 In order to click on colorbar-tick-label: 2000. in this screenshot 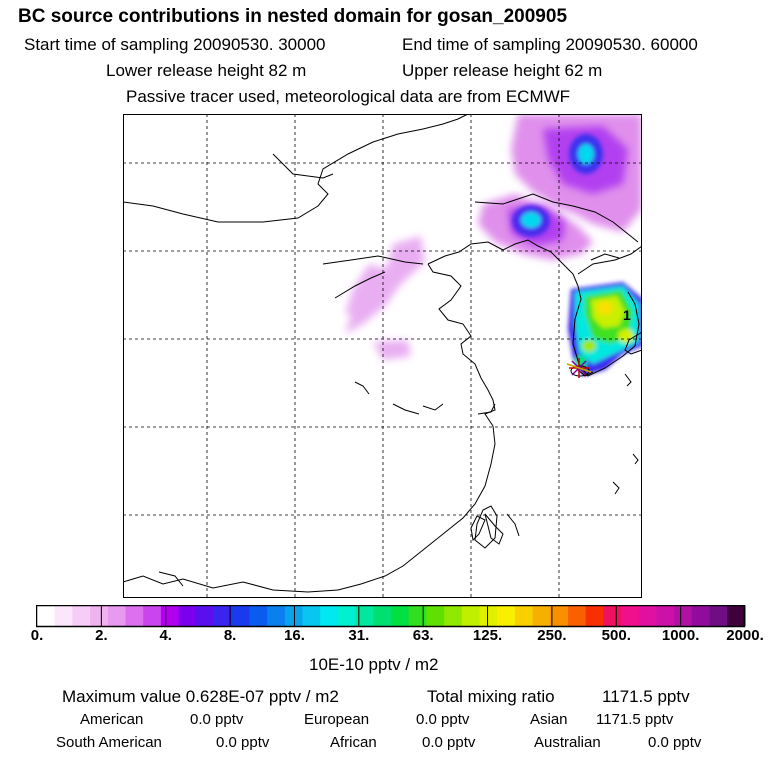, I will do `click(745, 635)`.